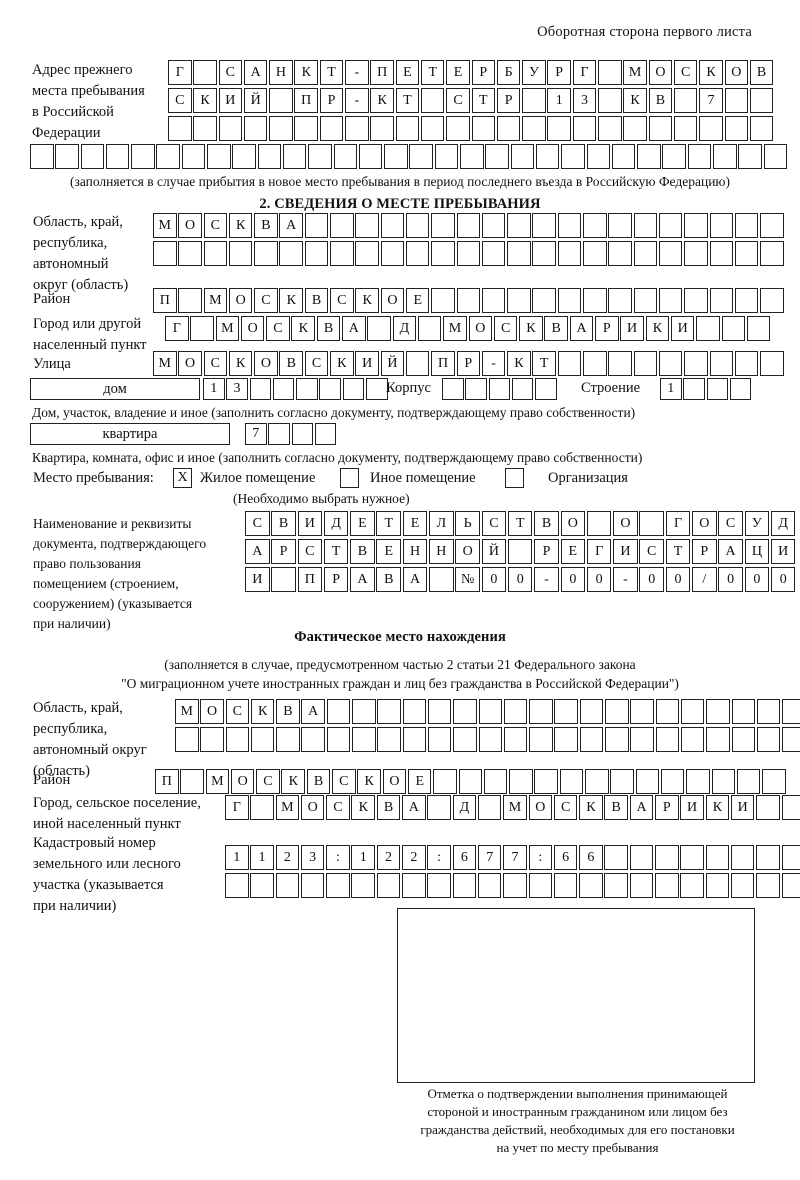 Image resolution: width=800 pixels, height=1180 pixels. What do you see at coordinates (212, 711) in the screenshot?
I see `char-cell: О` at bounding box center [212, 711].